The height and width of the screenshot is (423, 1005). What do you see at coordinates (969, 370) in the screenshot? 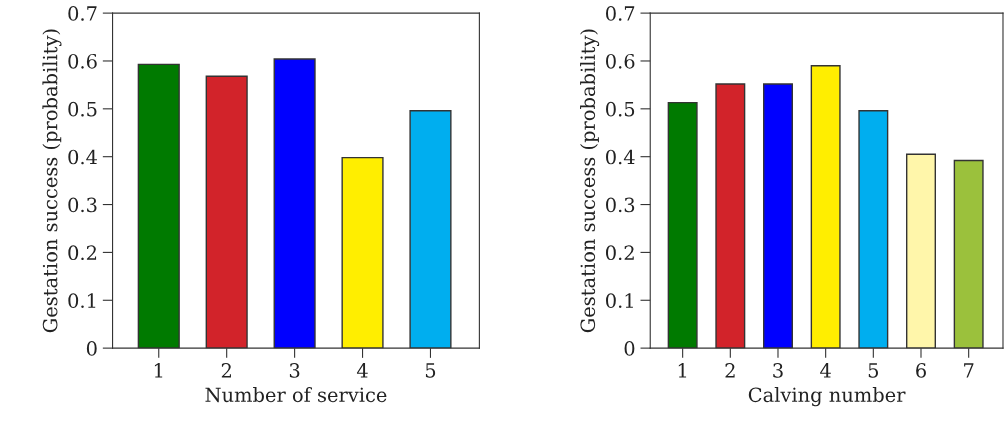
I see `x-tick-label: 7` at bounding box center [969, 370].